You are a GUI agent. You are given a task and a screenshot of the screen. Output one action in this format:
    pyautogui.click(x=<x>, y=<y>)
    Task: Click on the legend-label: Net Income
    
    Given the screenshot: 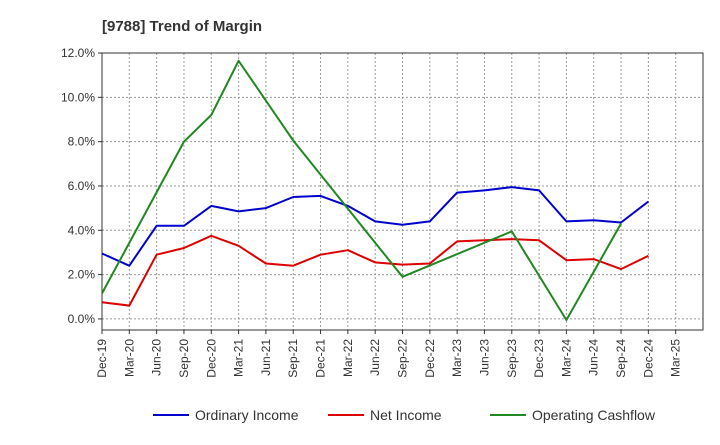 What is the action you would take?
    pyautogui.click(x=406, y=415)
    